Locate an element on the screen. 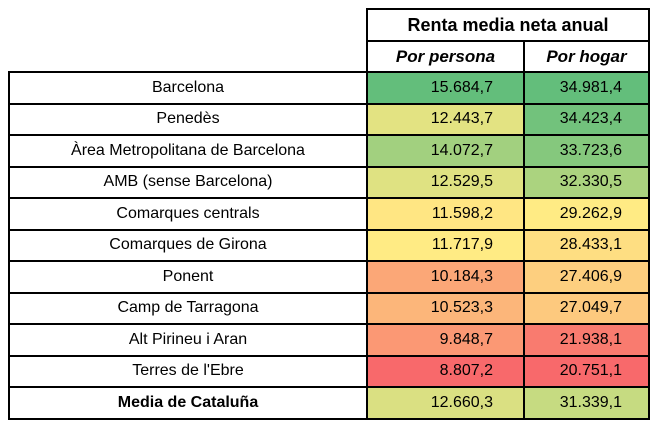 The image size is (656, 430). persona-value-cell: 12.660,3 is located at coordinates (445, 403).